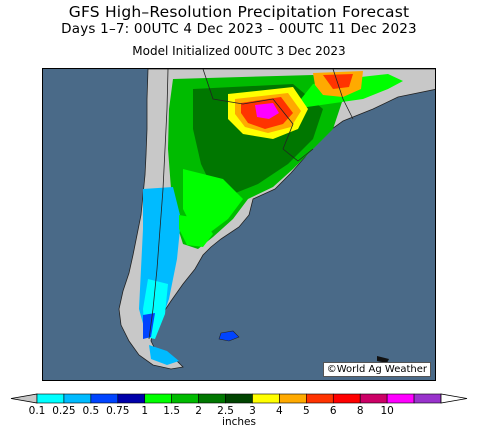 This screenshot has width=478, height=429. What do you see at coordinates (252, 411) in the screenshot?
I see `legend-tick-label: 3` at bounding box center [252, 411].